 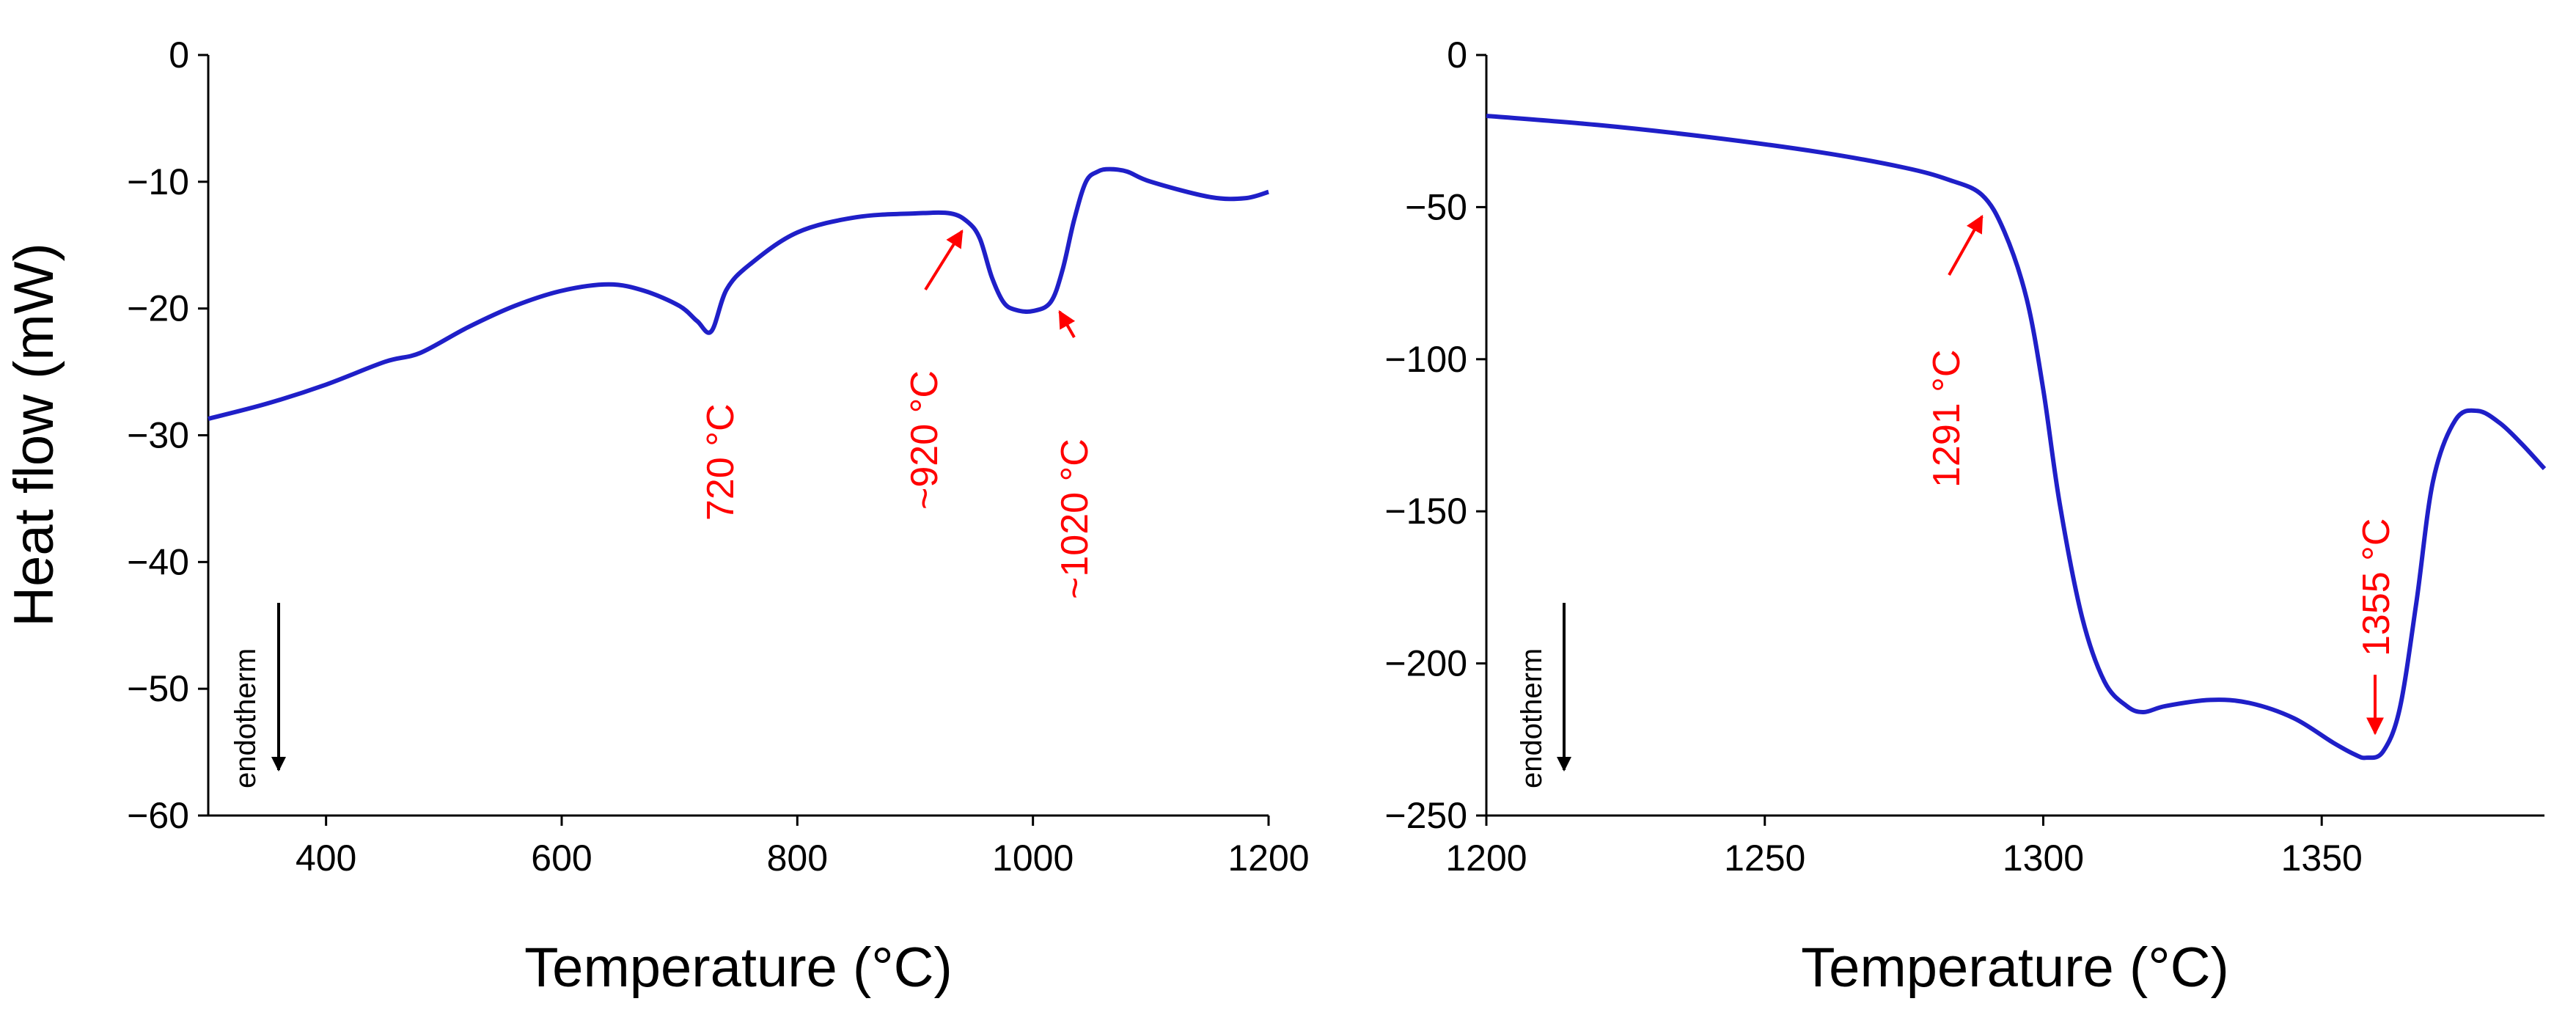 I want to click on right-annotation-1355: 1355 °C, so click(x=2376, y=587).